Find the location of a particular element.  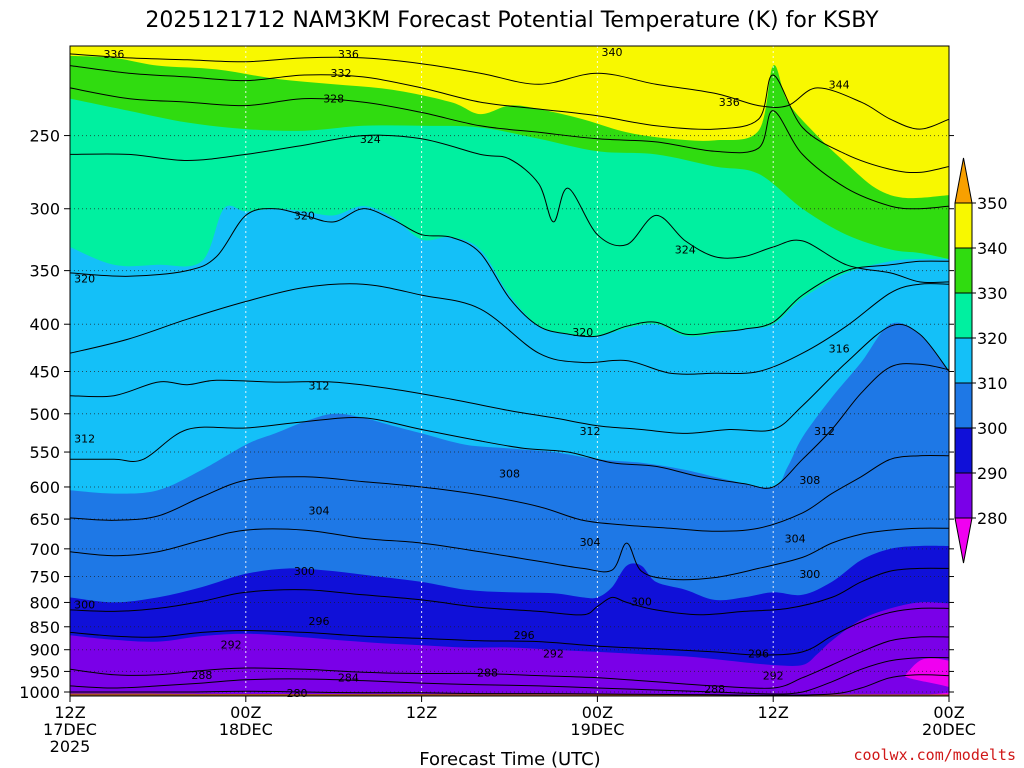

colorbar-over-arrow is located at coordinates (963, 180).